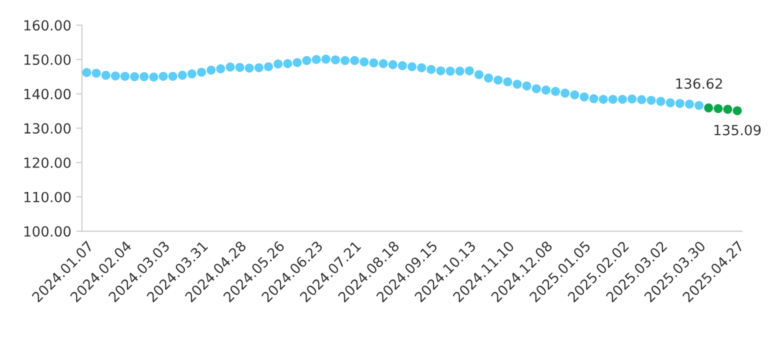  I want to click on y-tick-label: 100.00, so click(47, 231).